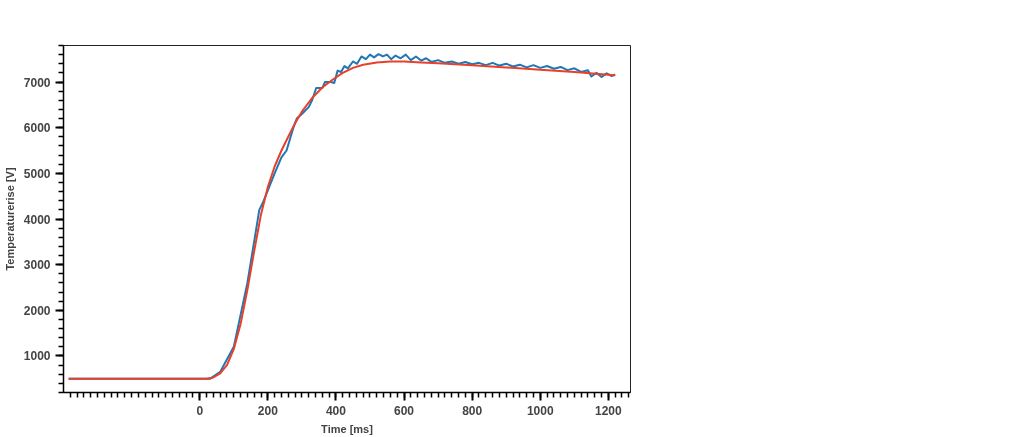 The image size is (1024, 437). Describe the element at coordinates (37, 219) in the screenshot. I see `y-tick-label: 4000` at that location.